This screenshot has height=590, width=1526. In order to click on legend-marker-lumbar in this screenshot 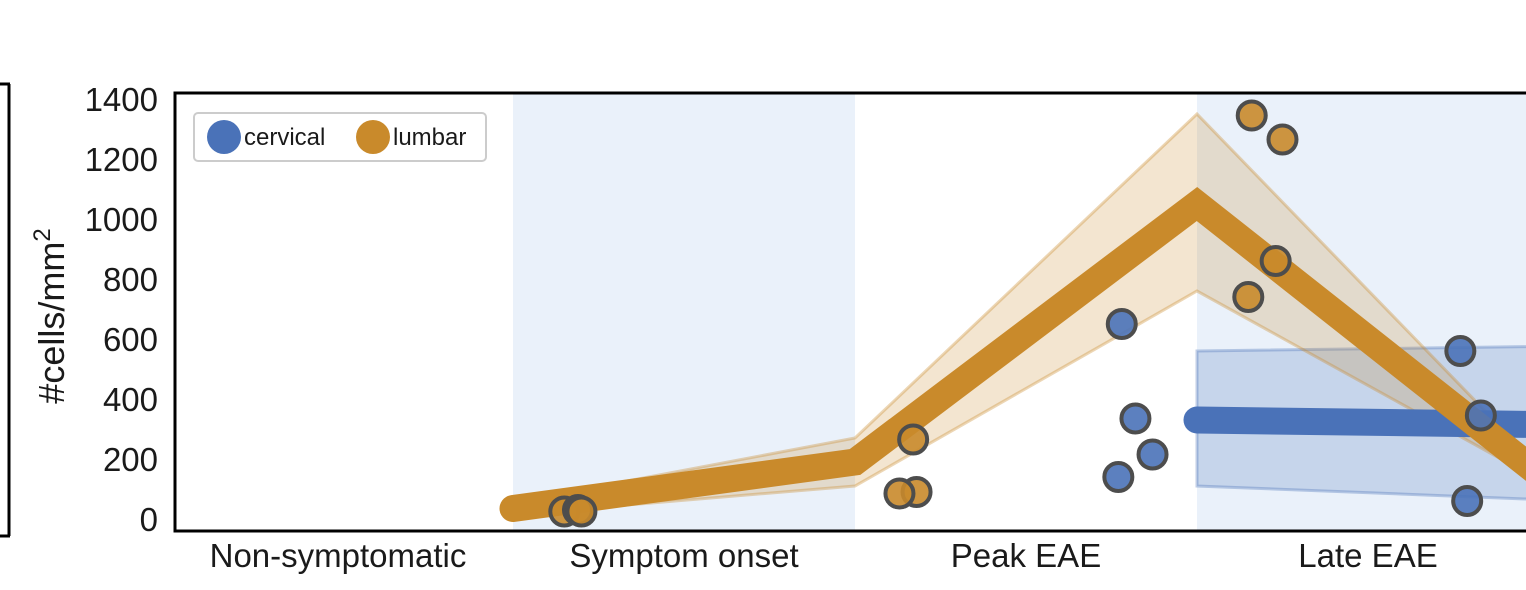, I will do `click(373, 137)`.